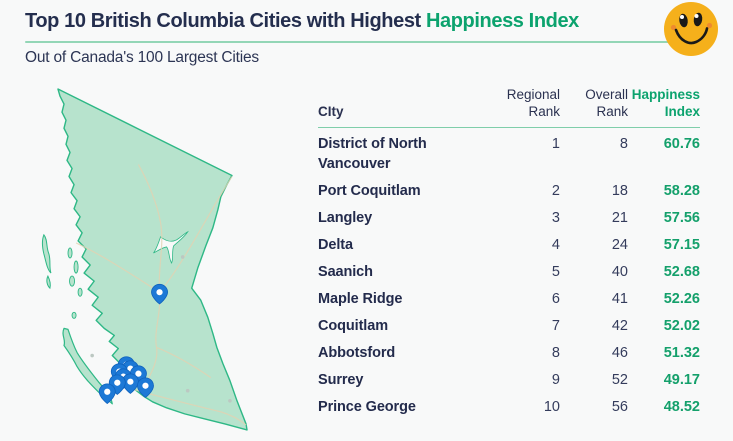 The height and width of the screenshot is (441, 733). I want to click on overall-rank-cell: 52, so click(619, 380).